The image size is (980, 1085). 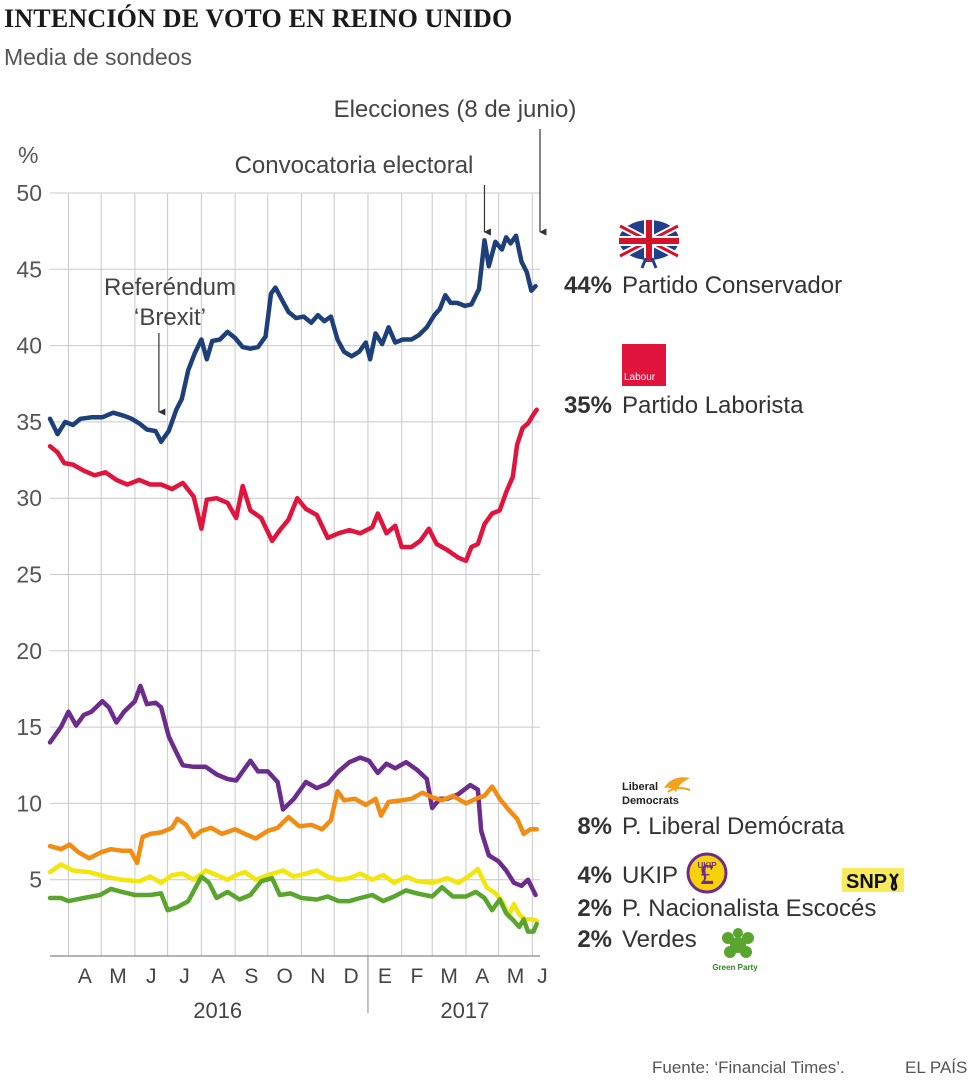 What do you see at coordinates (29, 346) in the screenshot?
I see `y-tick-label: 40` at bounding box center [29, 346].